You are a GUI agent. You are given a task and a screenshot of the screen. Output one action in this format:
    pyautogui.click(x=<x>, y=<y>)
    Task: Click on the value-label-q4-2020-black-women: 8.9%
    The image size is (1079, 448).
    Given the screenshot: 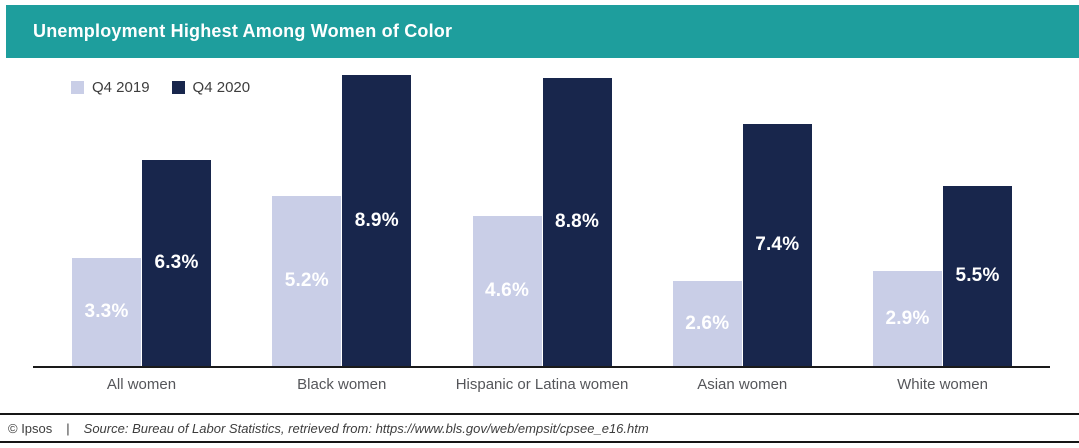 What is the action you would take?
    pyautogui.click(x=376, y=220)
    